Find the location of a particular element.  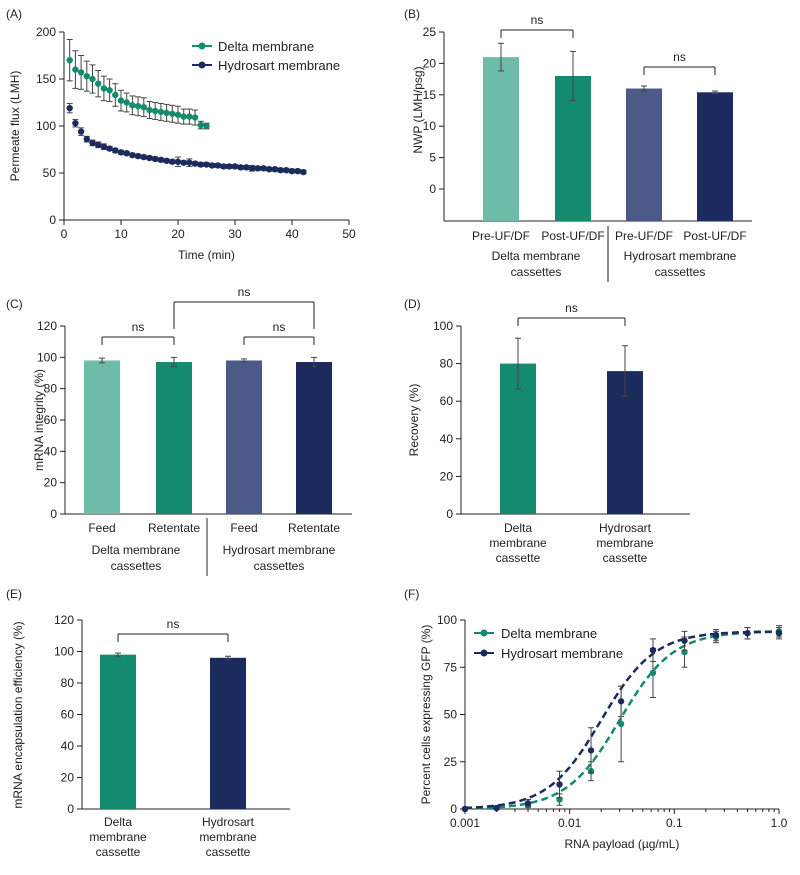

panel-label: (A) is located at coordinates (14, 14).